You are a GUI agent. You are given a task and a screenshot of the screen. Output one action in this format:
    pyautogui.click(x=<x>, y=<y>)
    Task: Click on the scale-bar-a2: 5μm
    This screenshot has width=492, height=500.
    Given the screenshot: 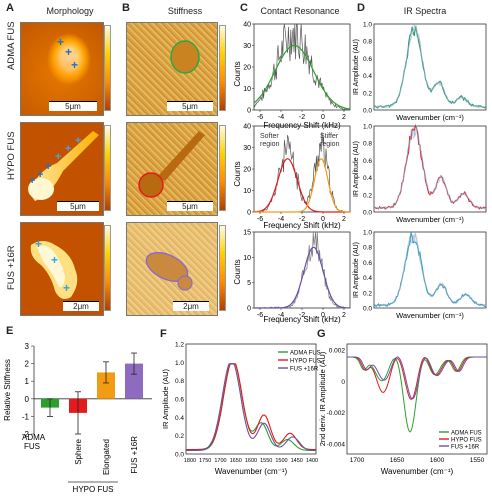 What is the action you would take?
    pyautogui.click(x=78, y=206)
    